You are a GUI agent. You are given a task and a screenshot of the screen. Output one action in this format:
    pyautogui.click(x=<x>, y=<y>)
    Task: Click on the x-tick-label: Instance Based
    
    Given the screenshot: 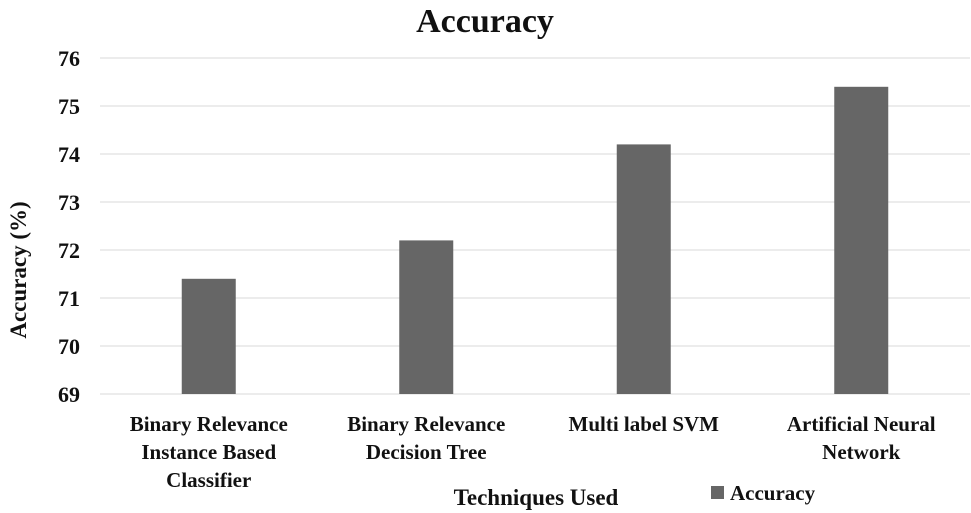 What is the action you would take?
    pyautogui.click(x=208, y=452)
    